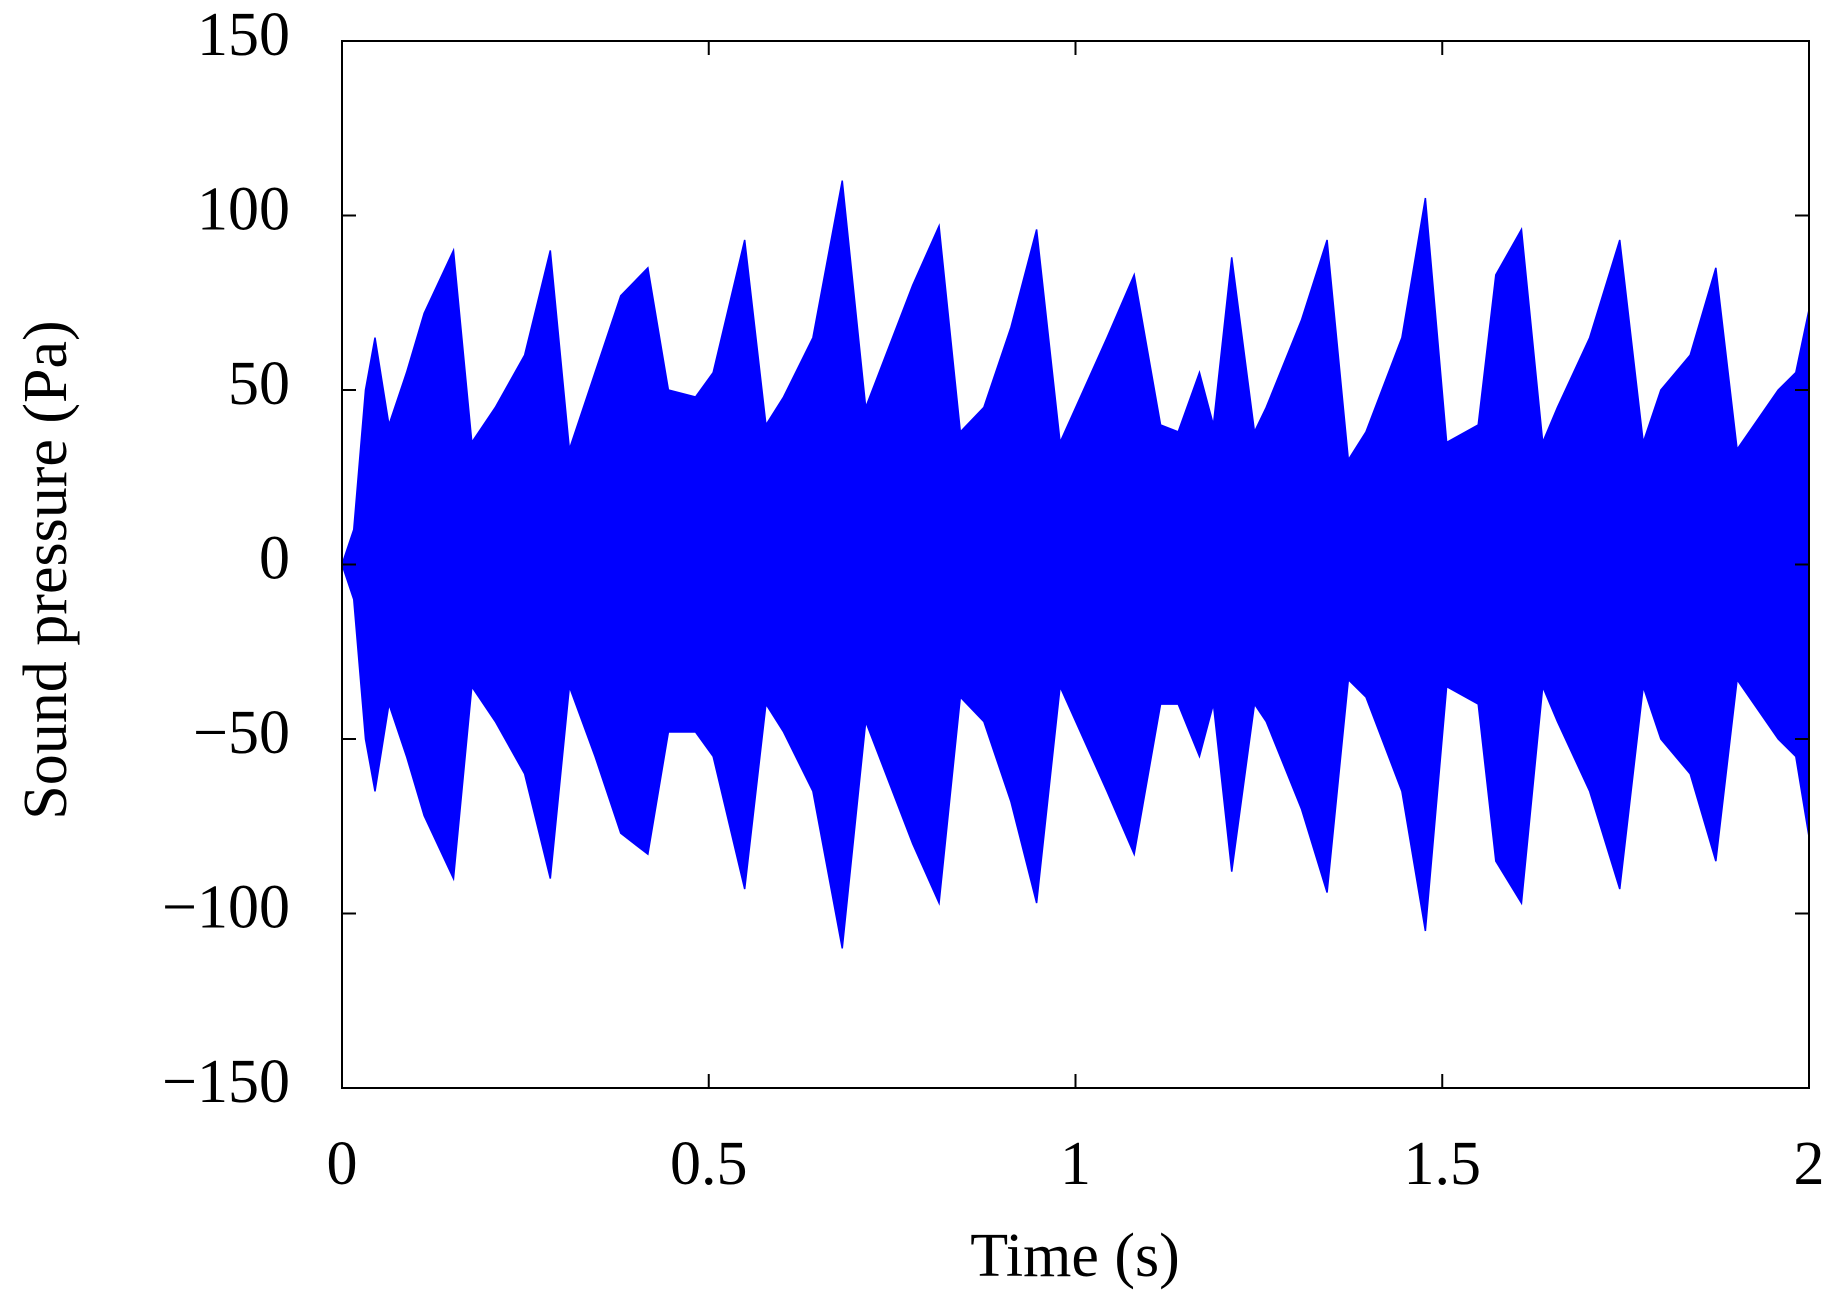 The height and width of the screenshot is (1311, 1837). I want to click on x-tick-label: 1.5, so click(1443, 1164).